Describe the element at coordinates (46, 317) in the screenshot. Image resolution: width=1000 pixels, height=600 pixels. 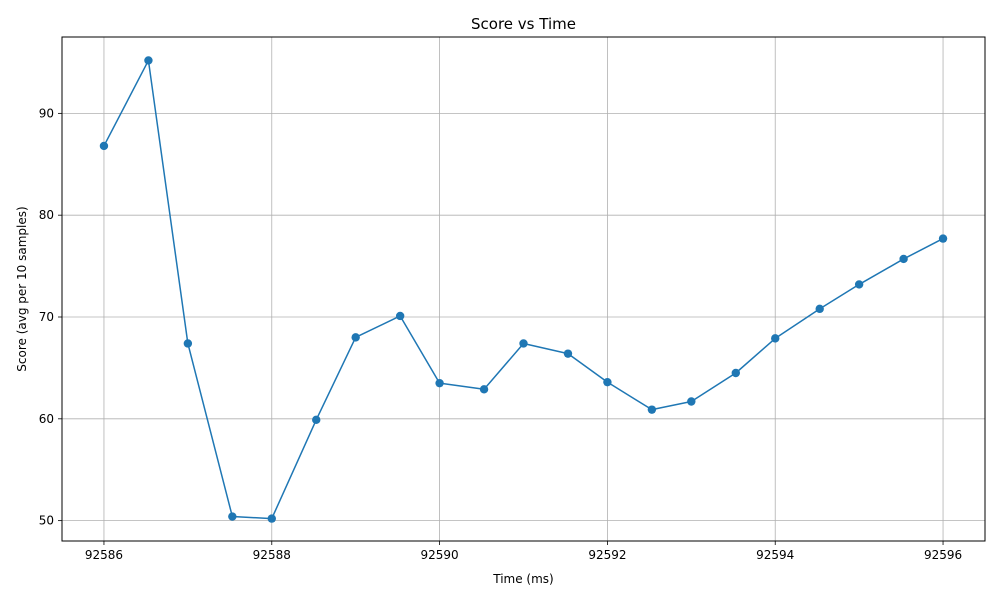
I see `y-tick-label: 70` at that location.